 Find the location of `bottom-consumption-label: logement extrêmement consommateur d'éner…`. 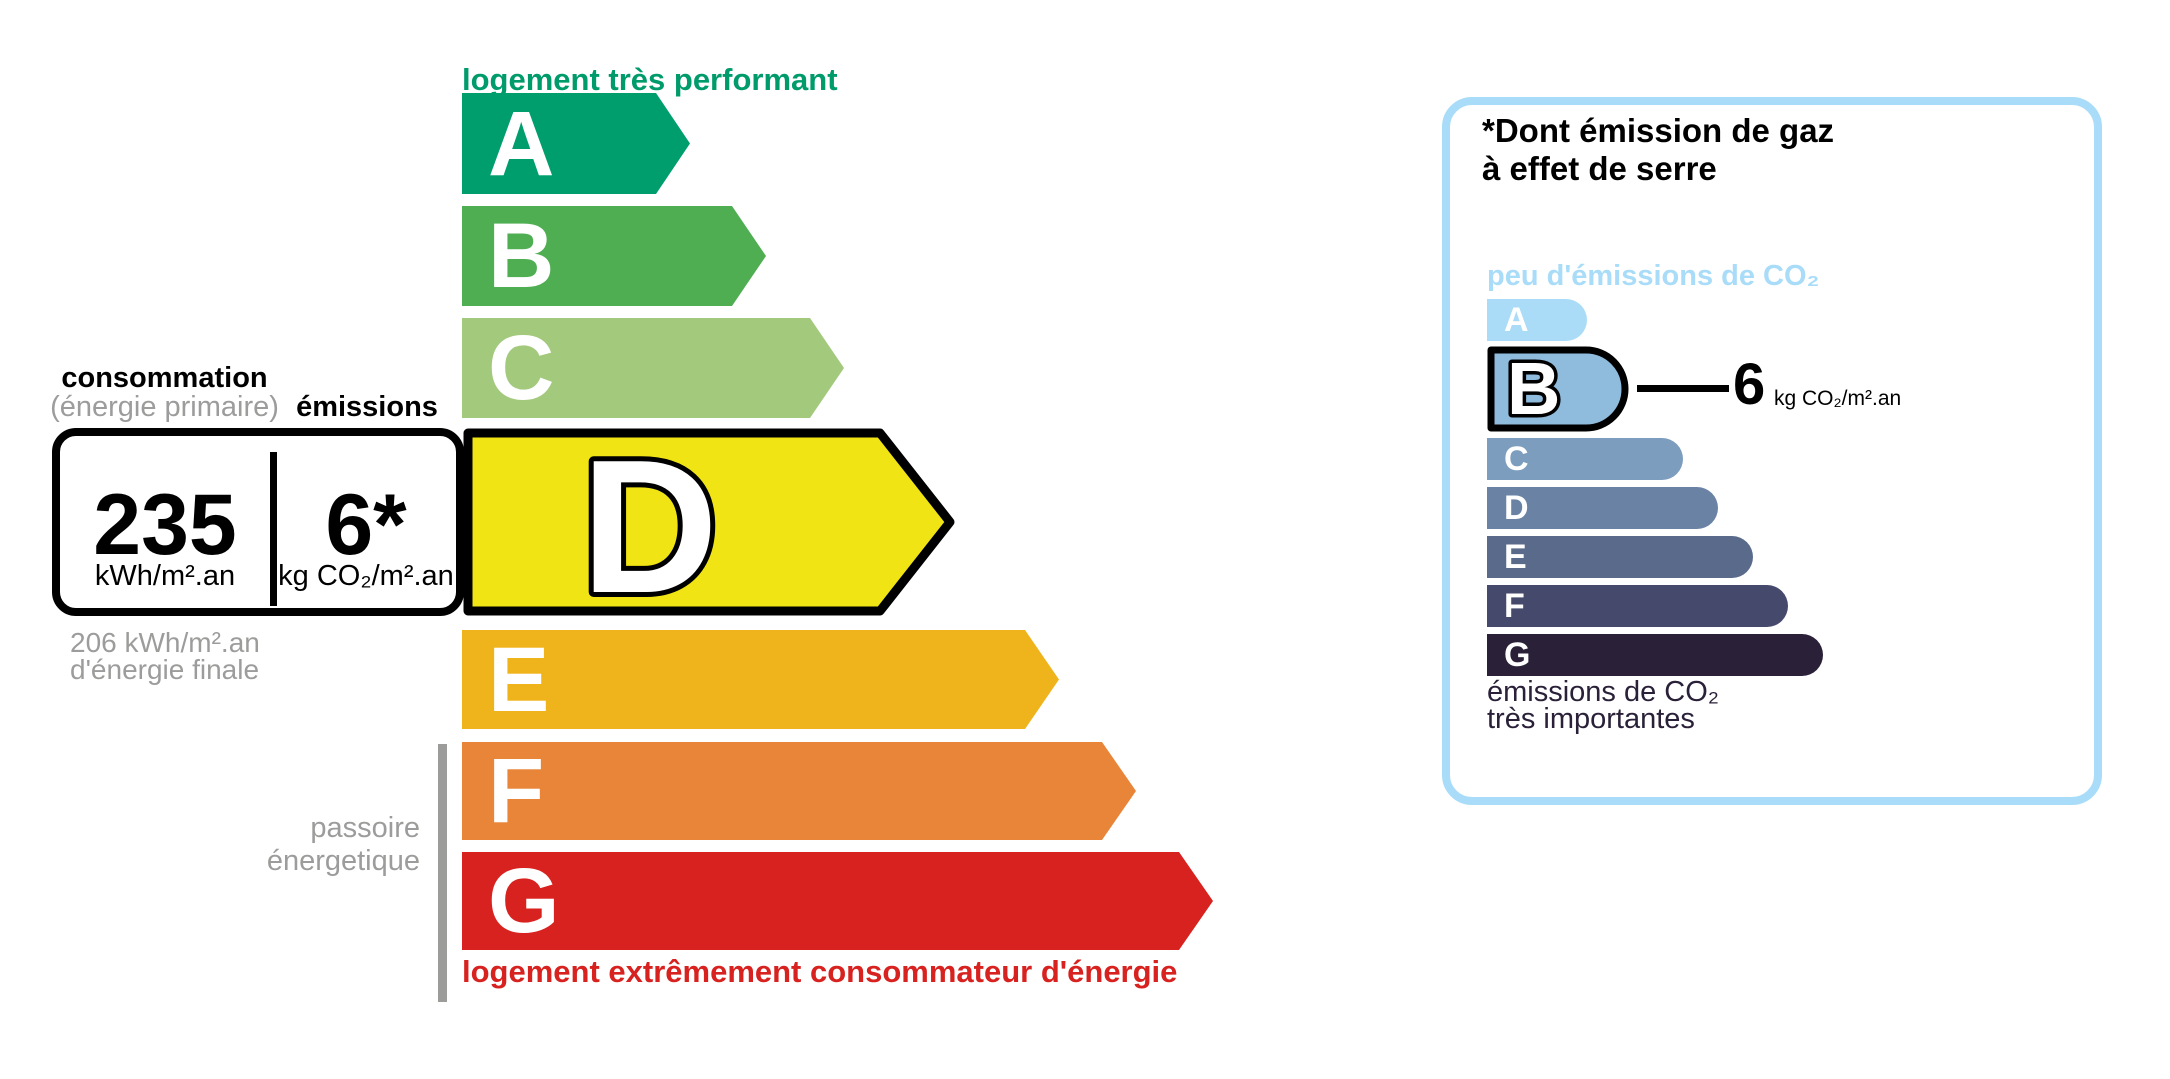

bottom-consumption-label: logement extrêmement consommateur d'éner… is located at coordinates (820, 971).